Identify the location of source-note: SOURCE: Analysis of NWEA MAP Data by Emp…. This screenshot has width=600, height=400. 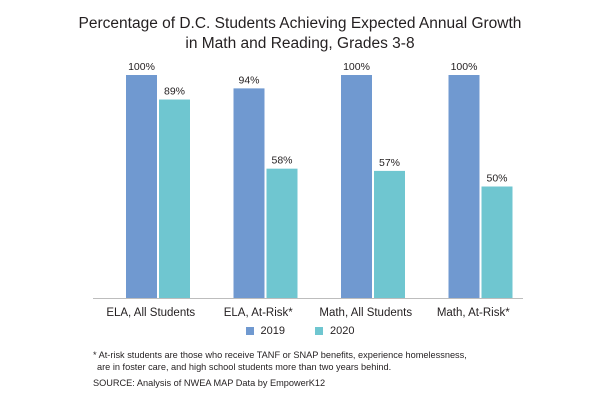
(209, 383).